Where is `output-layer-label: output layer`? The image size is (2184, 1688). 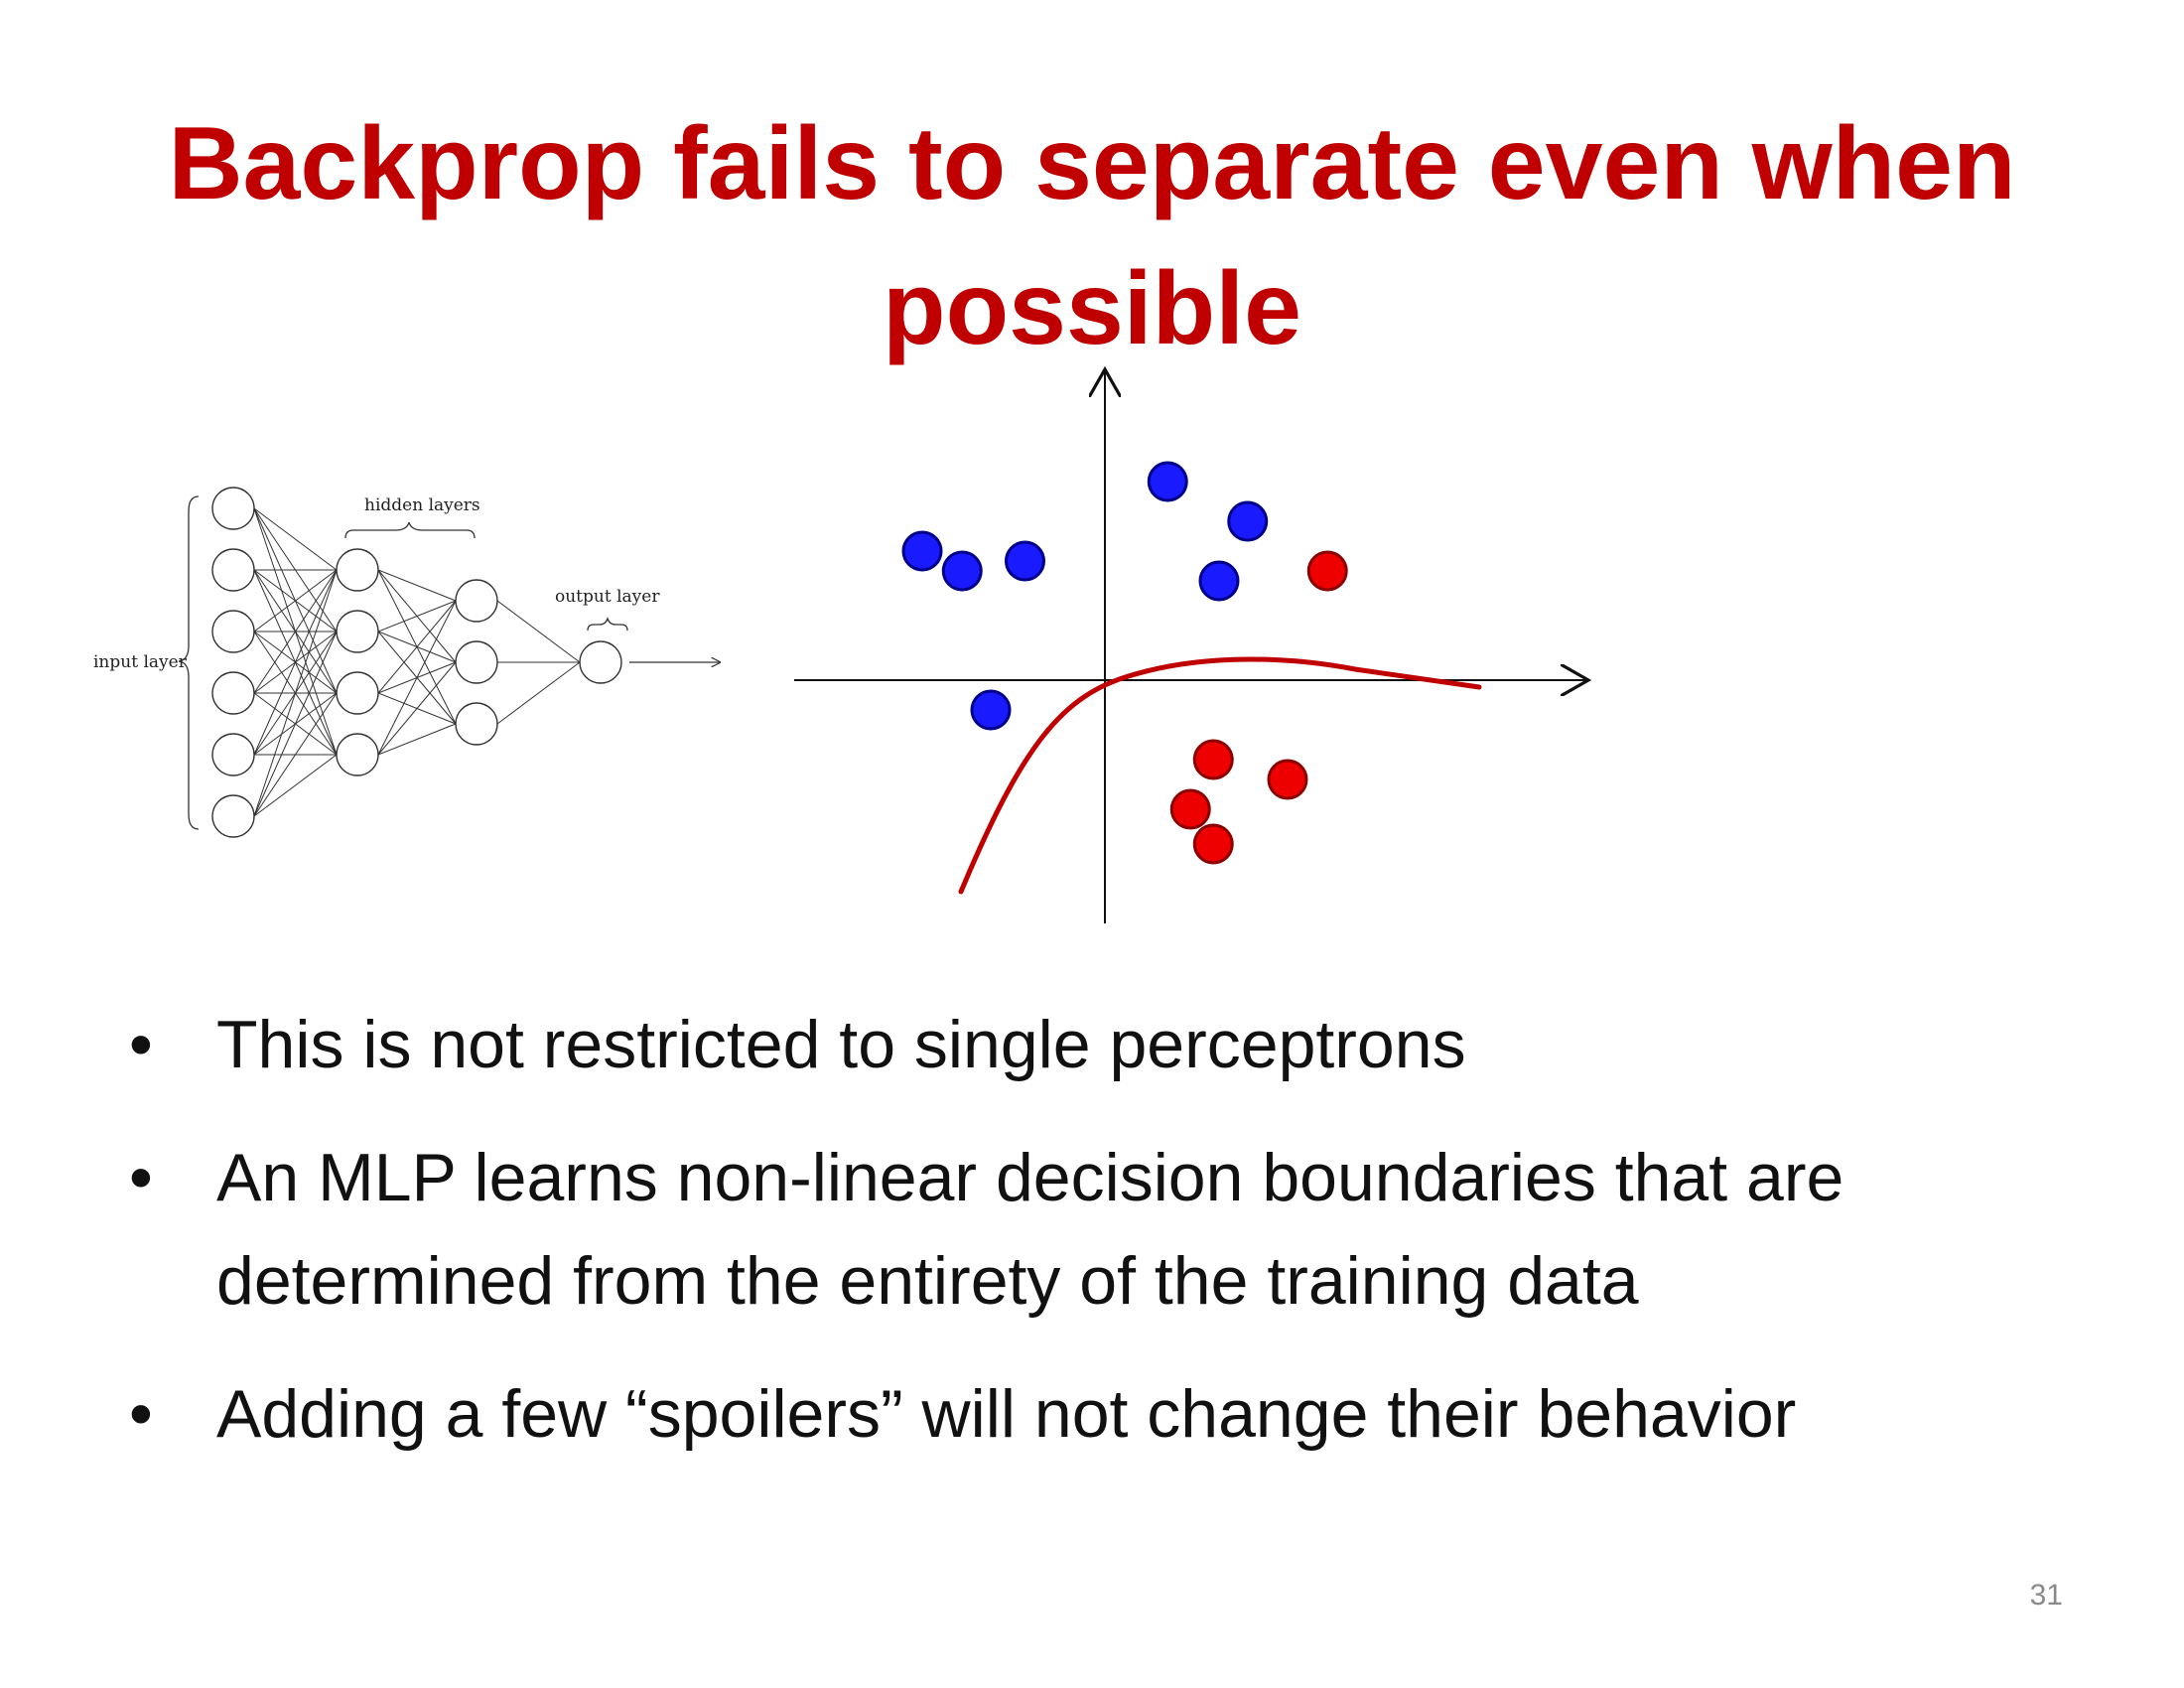
output-layer-label: output layer is located at coordinates (607, 597).